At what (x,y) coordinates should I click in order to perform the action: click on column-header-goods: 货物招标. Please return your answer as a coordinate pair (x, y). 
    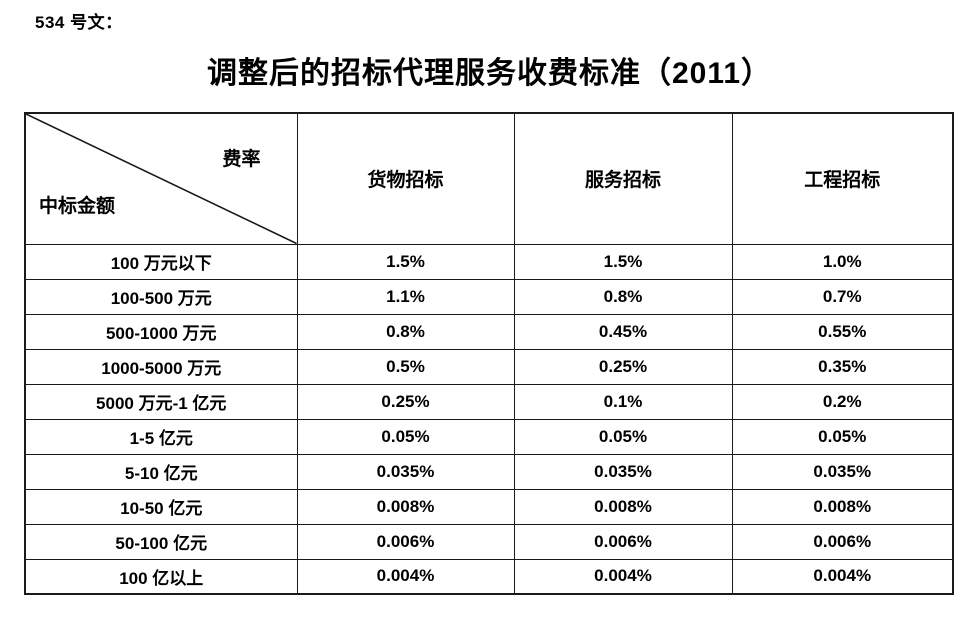
    Looking at the image, I should click on (405, 178).